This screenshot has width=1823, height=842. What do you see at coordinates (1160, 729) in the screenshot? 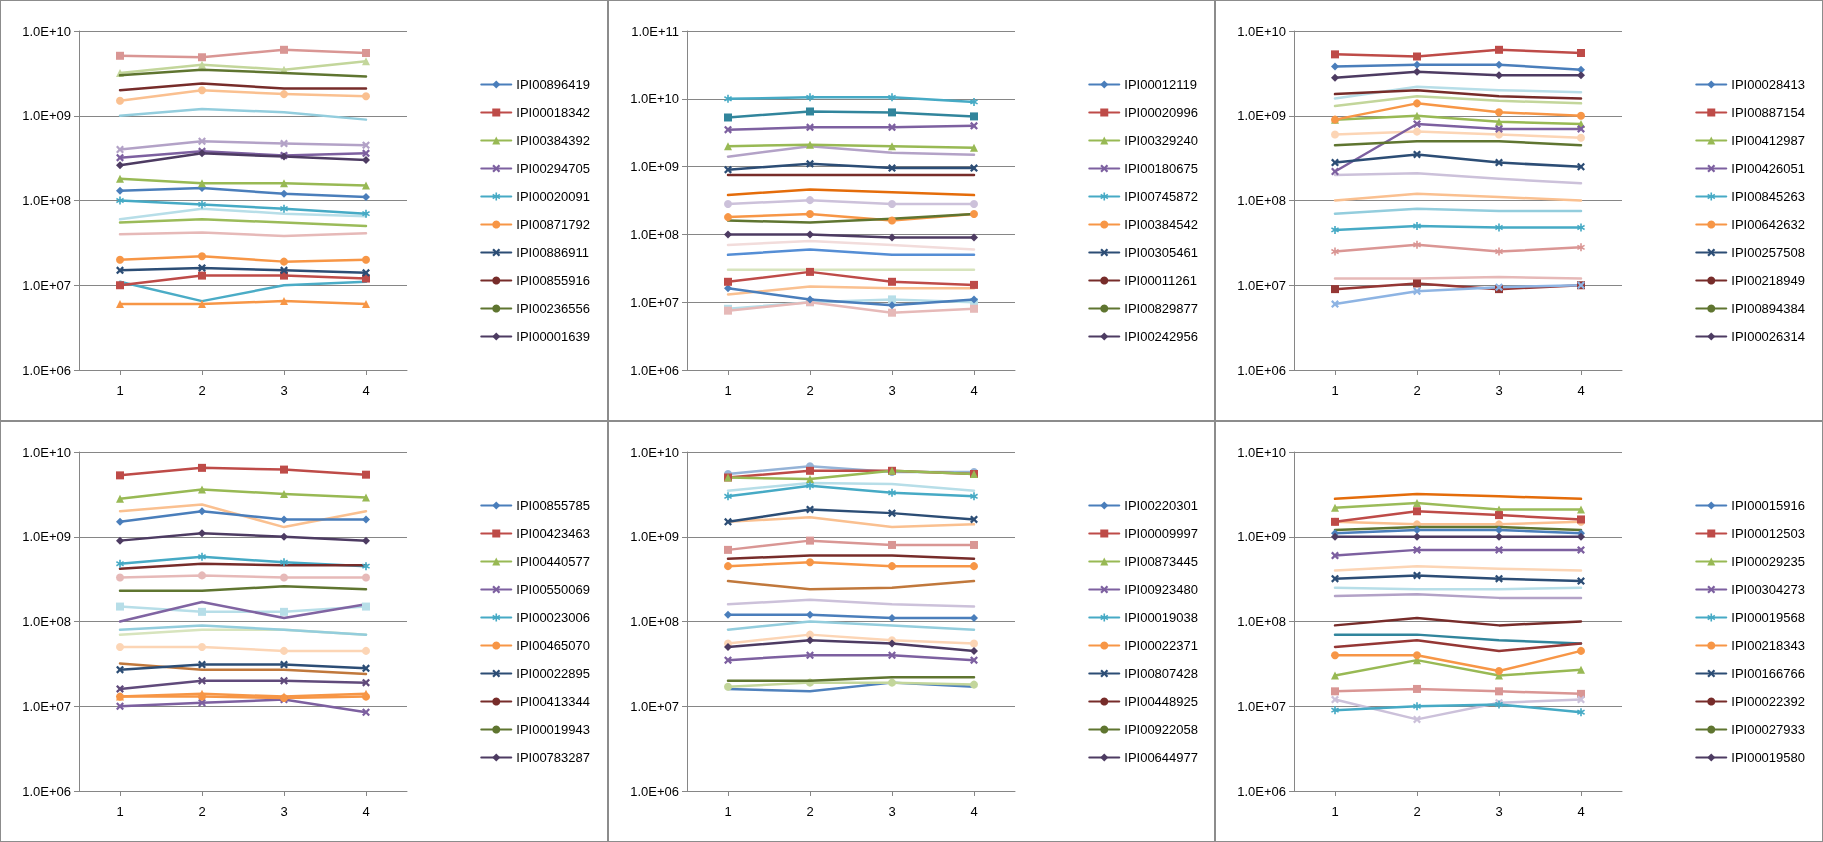
I see `legend-label: IPI00922058` at bounding box center [1160, 729].